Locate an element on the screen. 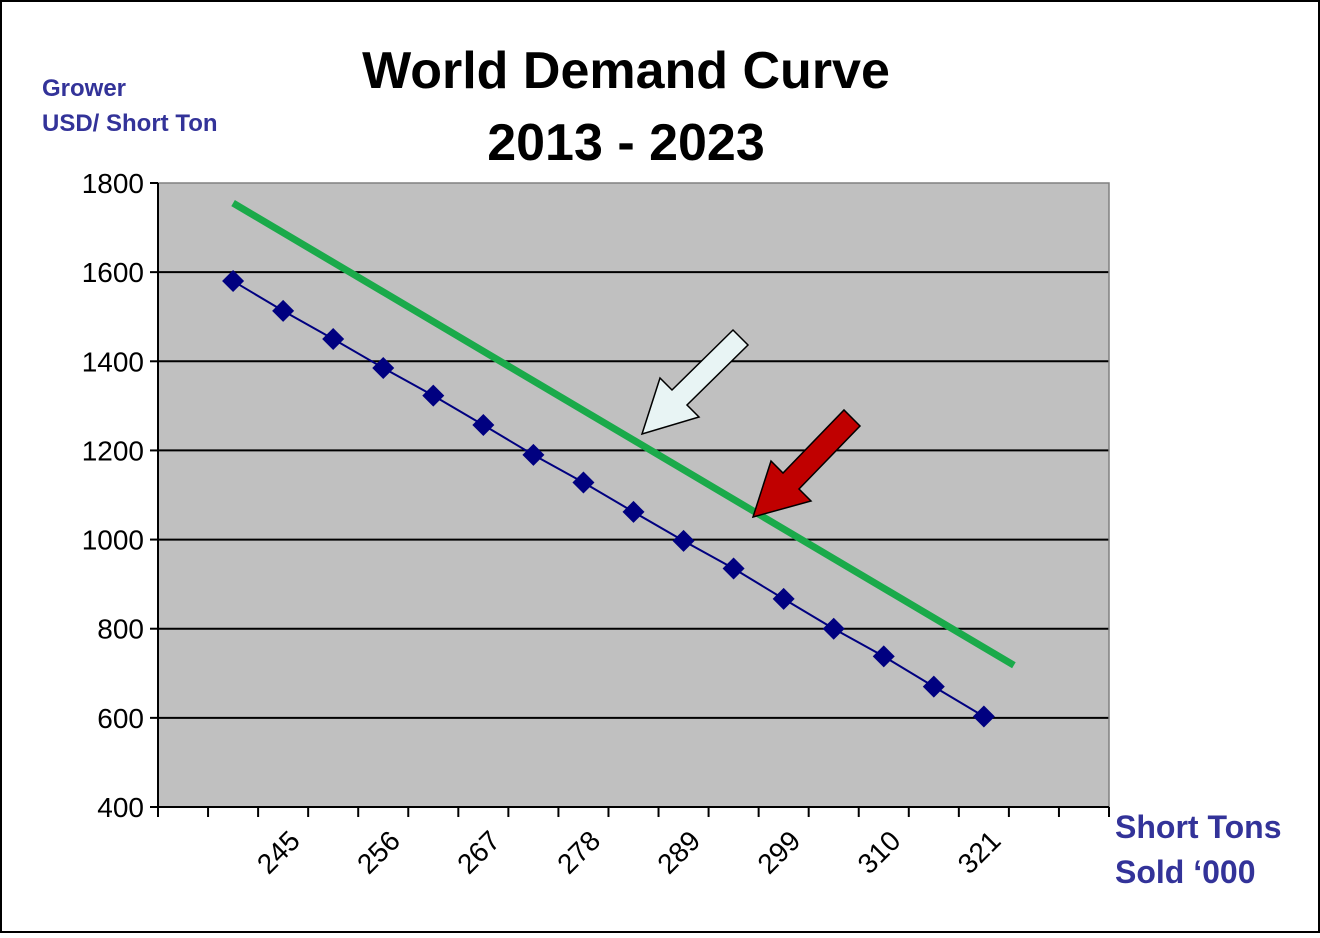  y-tick-label: 800 is located at coordinates (120, 629).